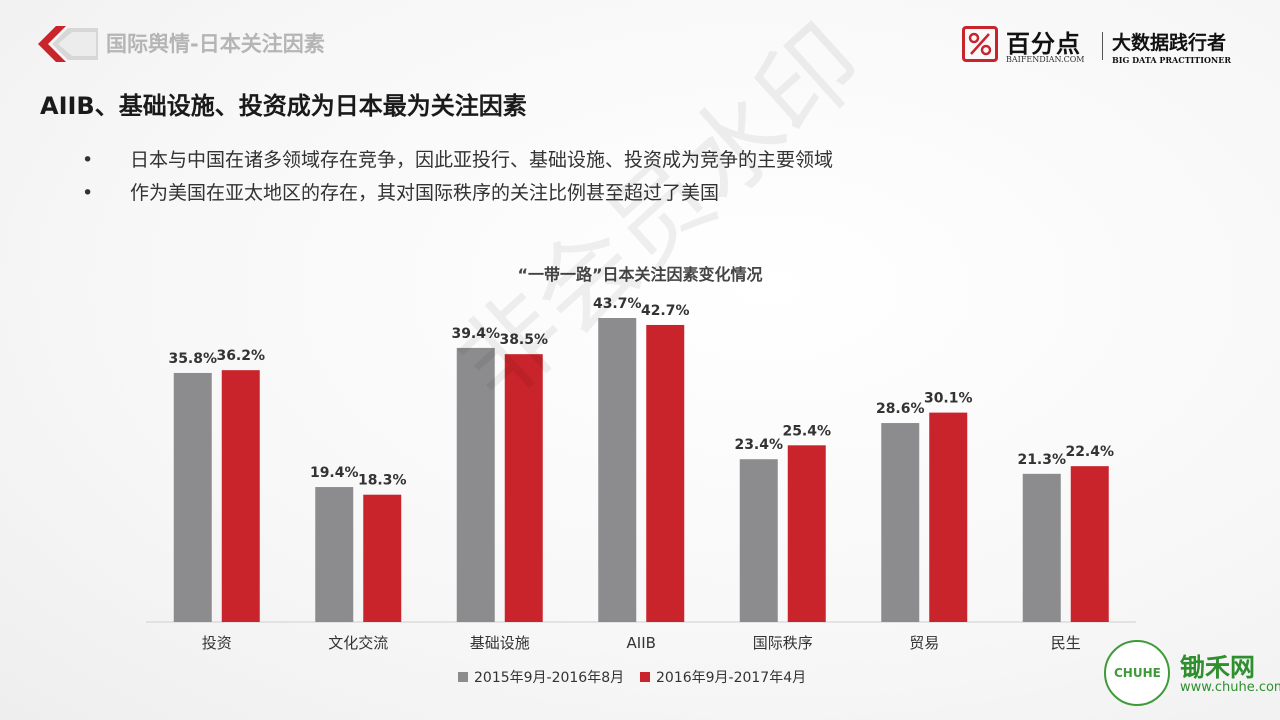 Image resolution: width=1280 pixels, height=720 pixels. I want to click on chuhe-url: www.chuhe.com, so click(1230, 687).